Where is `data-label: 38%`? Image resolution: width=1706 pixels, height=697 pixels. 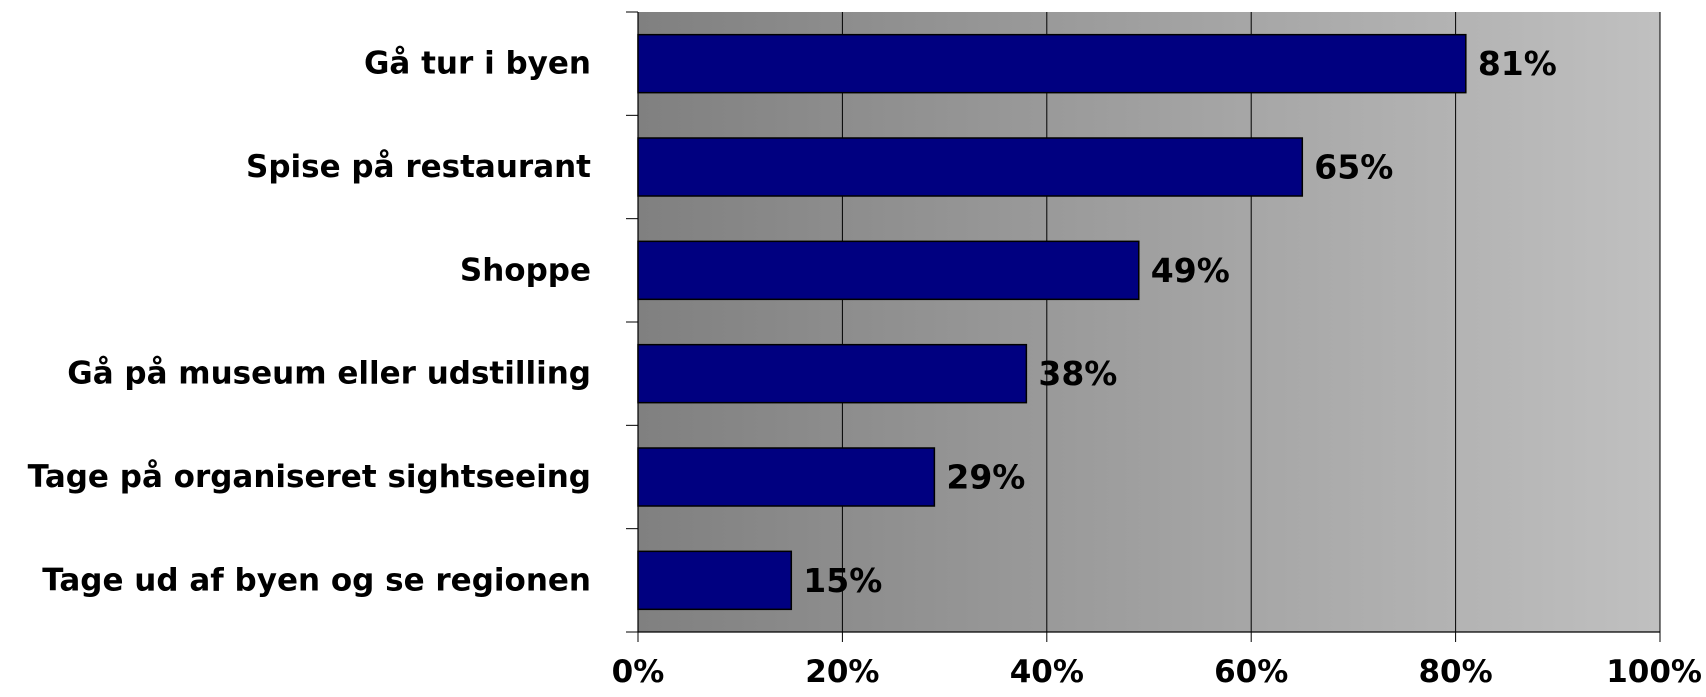 data-label: 38% is located at coordinates (1077, 373).